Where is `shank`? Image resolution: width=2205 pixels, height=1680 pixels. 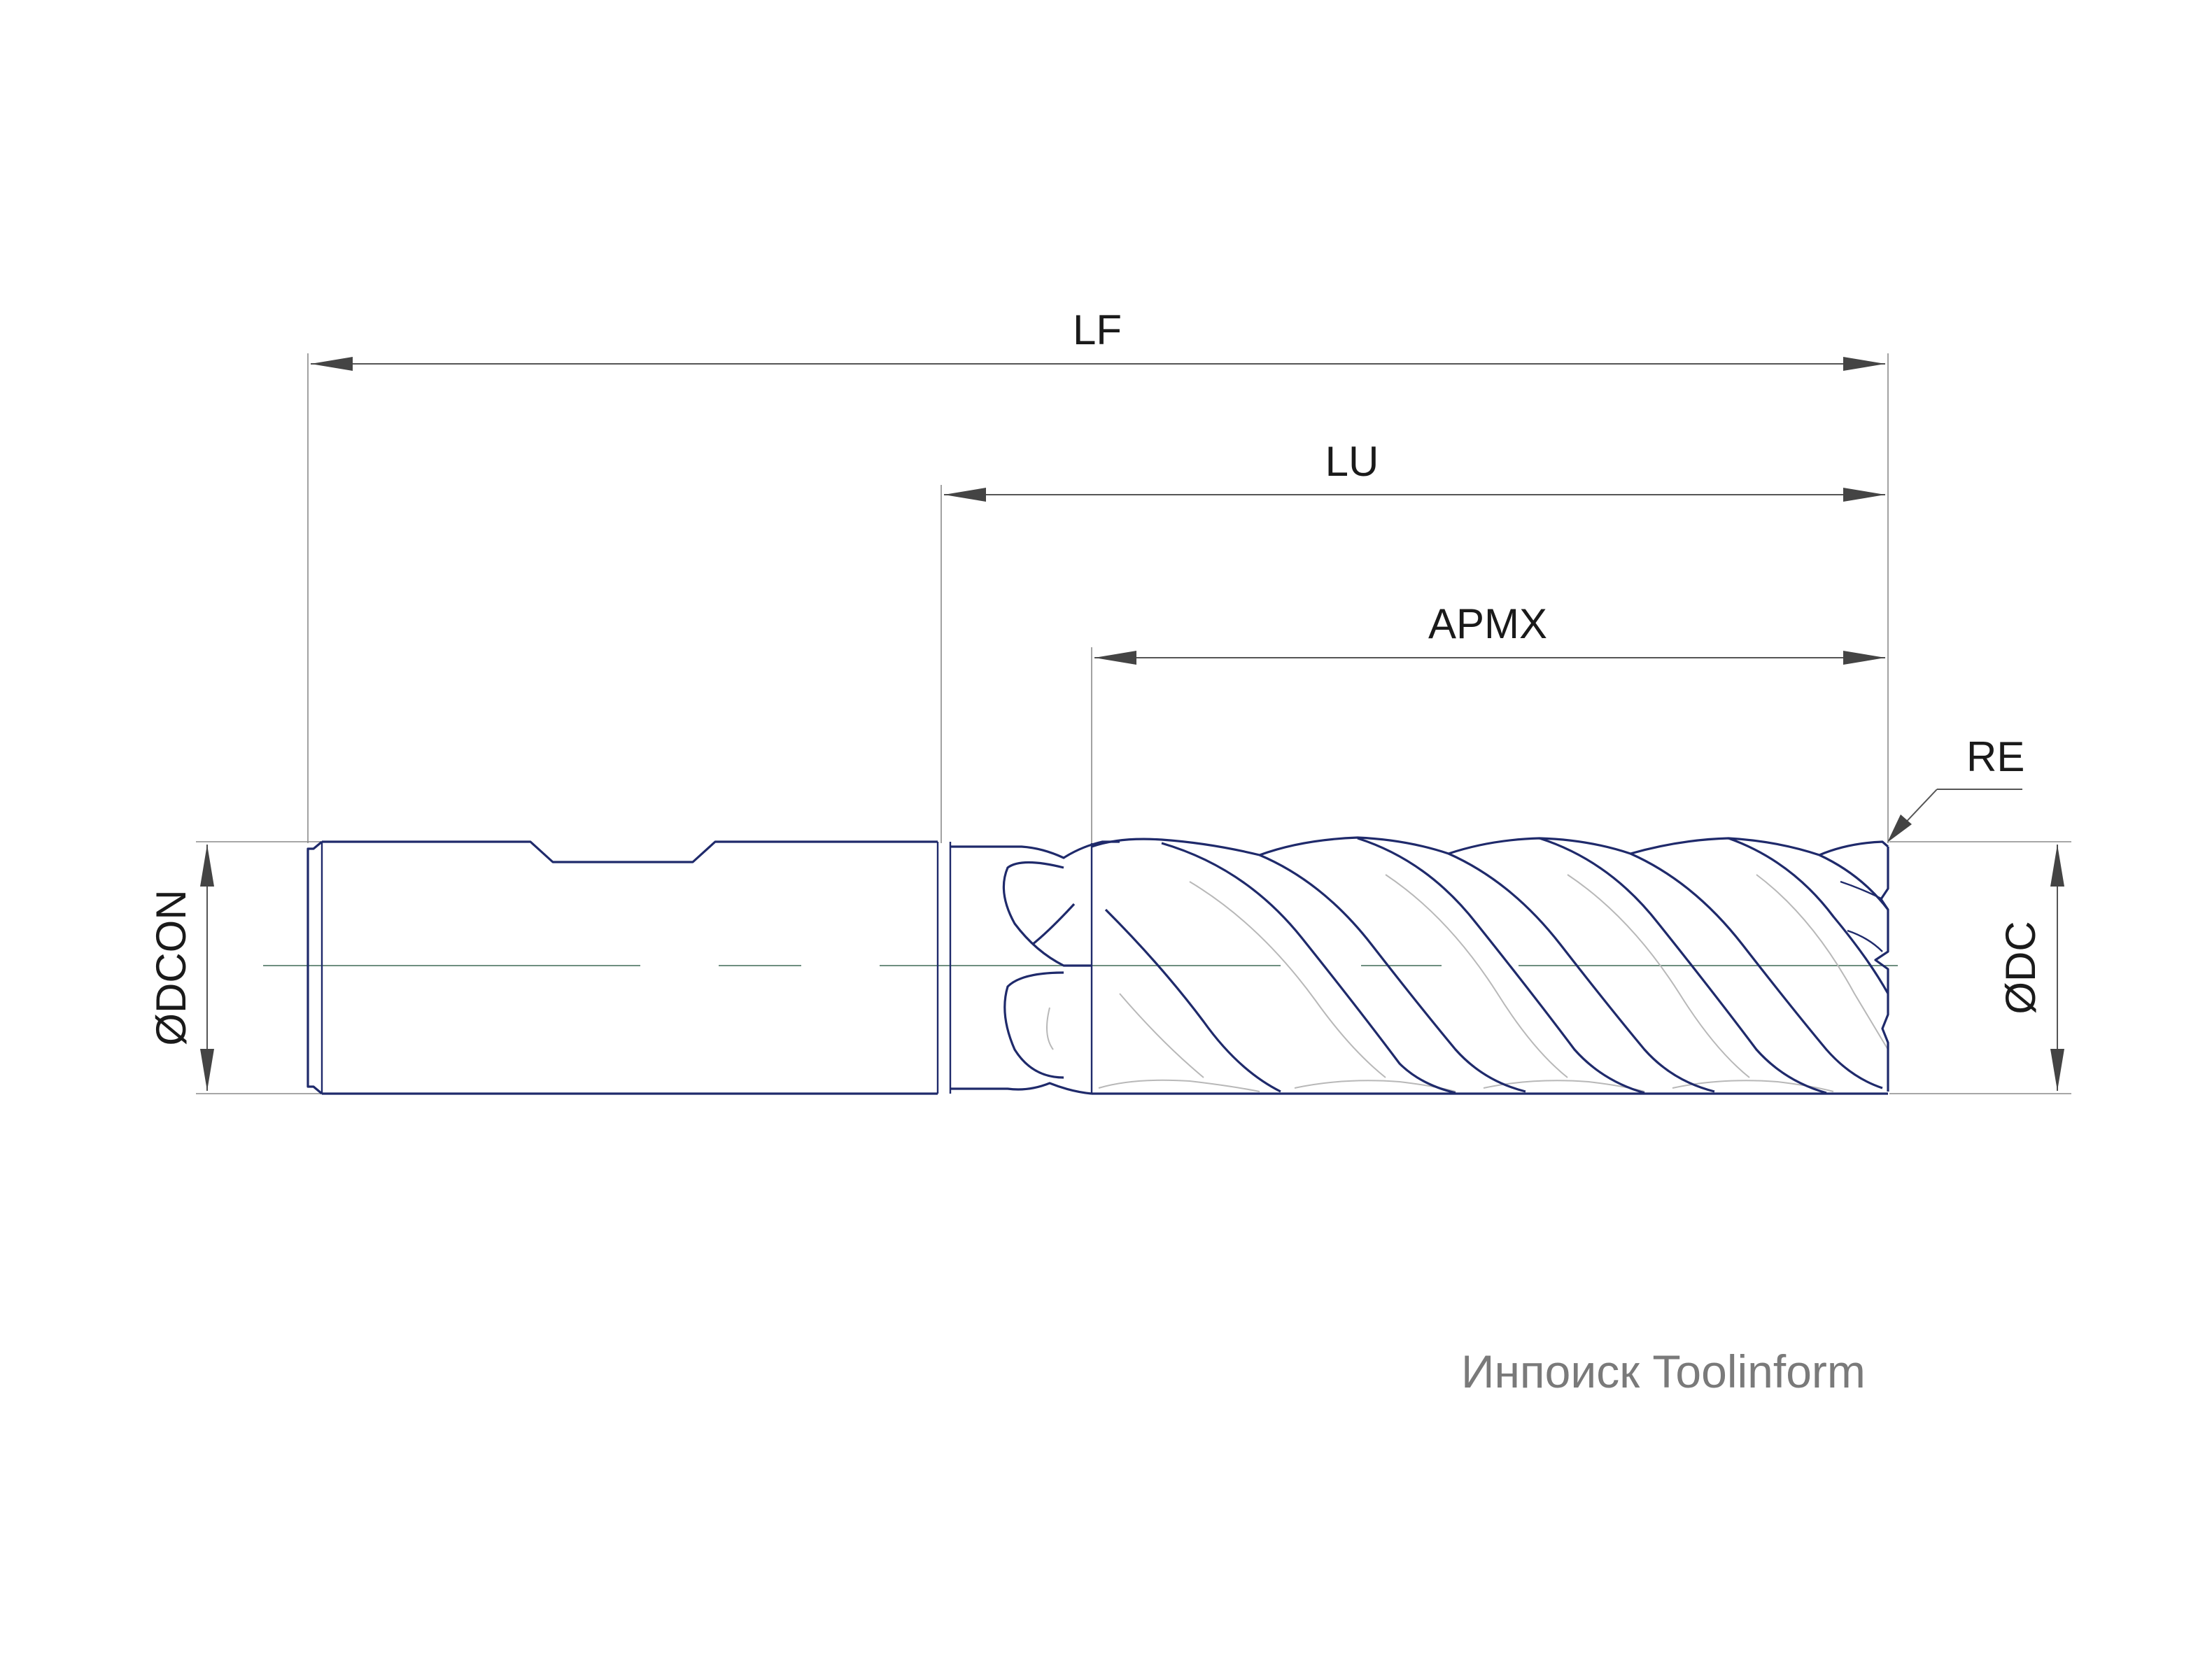
shank is located at coordinates (629, 967).